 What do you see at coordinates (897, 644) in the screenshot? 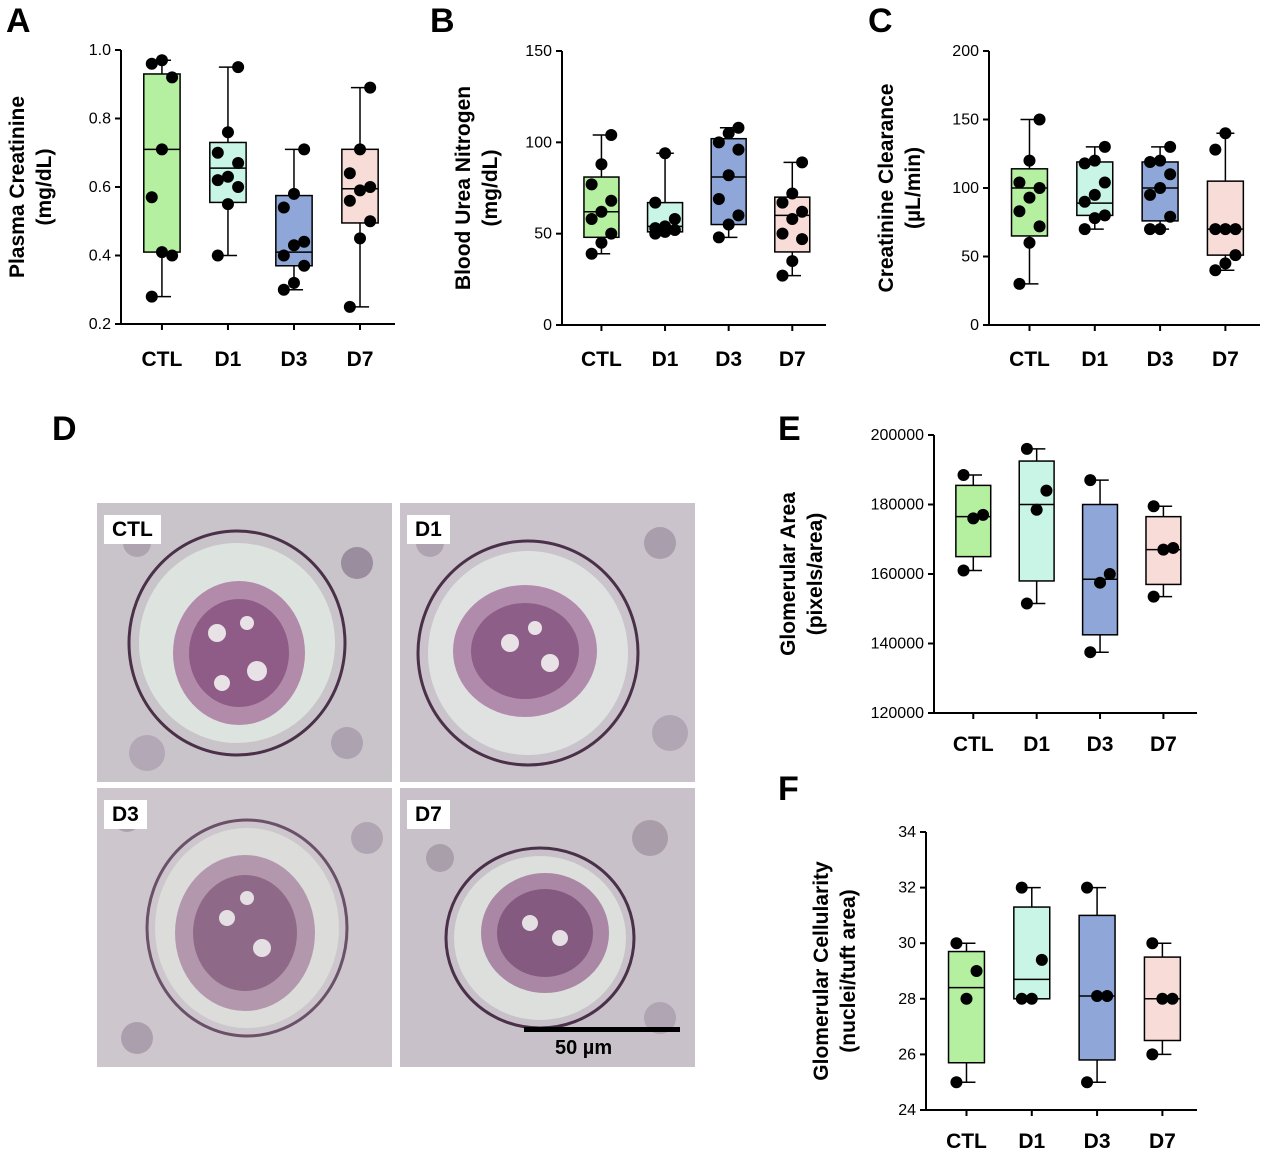
I see `y-tick-label: 140000` at bounding box center [897, 644].